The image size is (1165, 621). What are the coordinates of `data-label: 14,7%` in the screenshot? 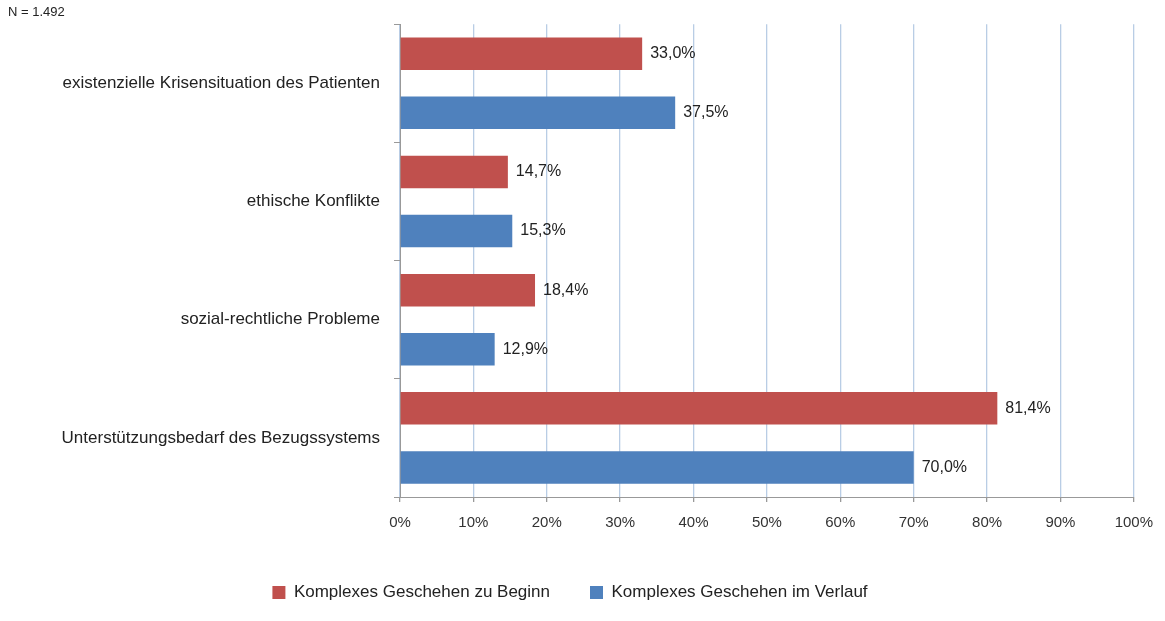 It's located at (538, 171).